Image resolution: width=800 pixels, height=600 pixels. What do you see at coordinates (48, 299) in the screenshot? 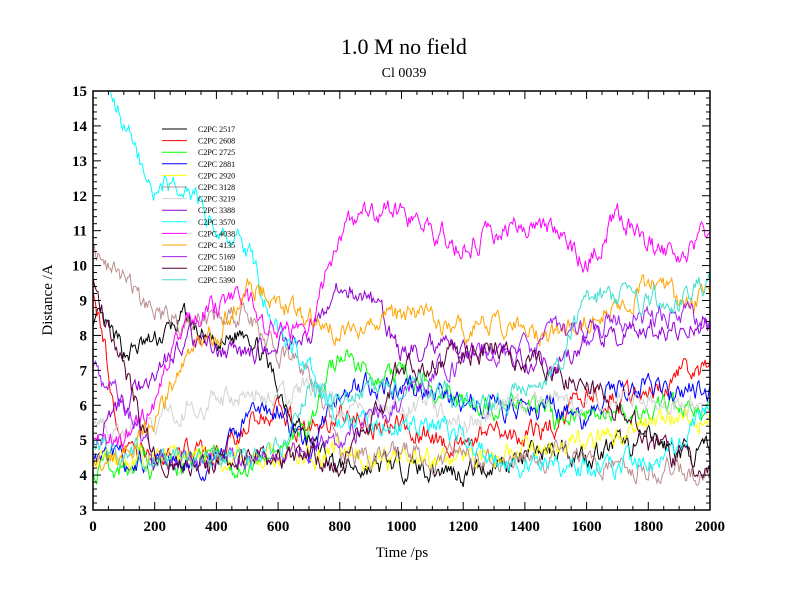
I see `y-axis-label: Distance /A` at bounding box center [48, 299].